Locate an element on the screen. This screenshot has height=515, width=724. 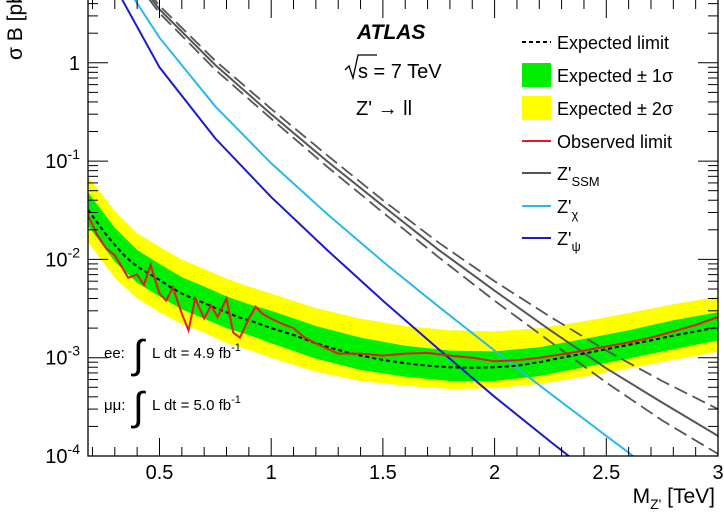
svg-text: ee: is located at coordinates (114, 353).